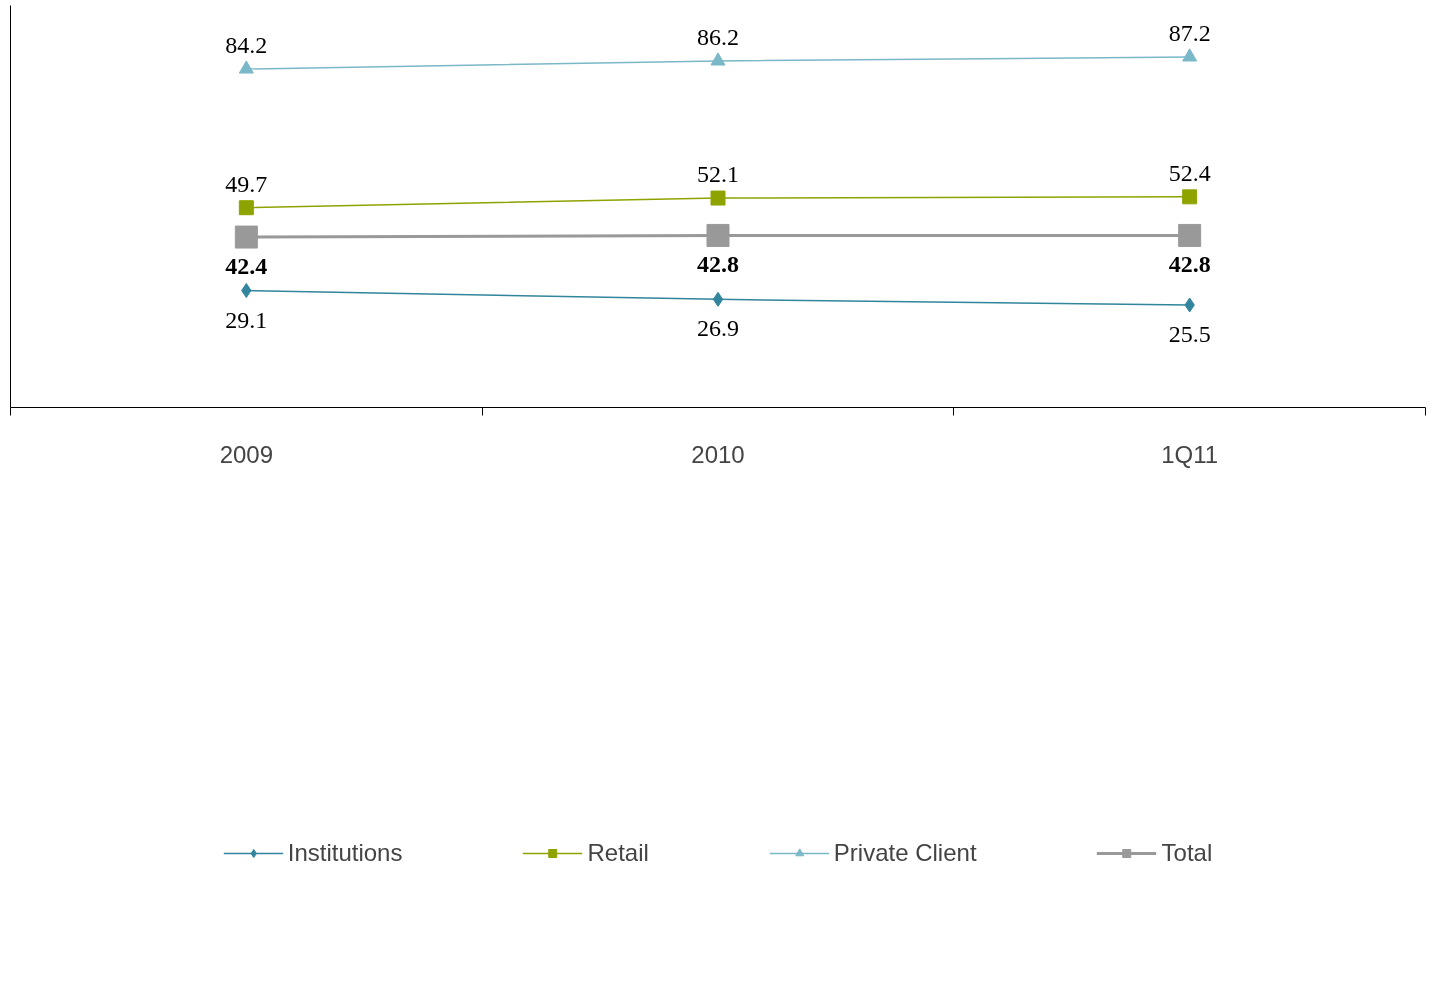 This screenshot has width=1437, height=998. What do you see at coordinates (1189, 333) in the screenshot?
I see `data-label: 25.5` at bounding box center [1189, 333].